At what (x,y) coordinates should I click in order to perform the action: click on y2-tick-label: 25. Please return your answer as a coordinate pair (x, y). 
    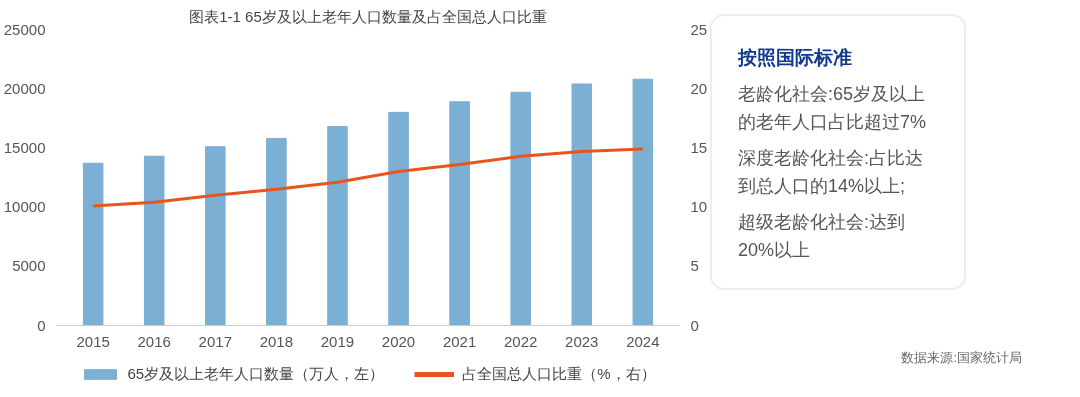
    Looking at the image, I should click on (699, 29).